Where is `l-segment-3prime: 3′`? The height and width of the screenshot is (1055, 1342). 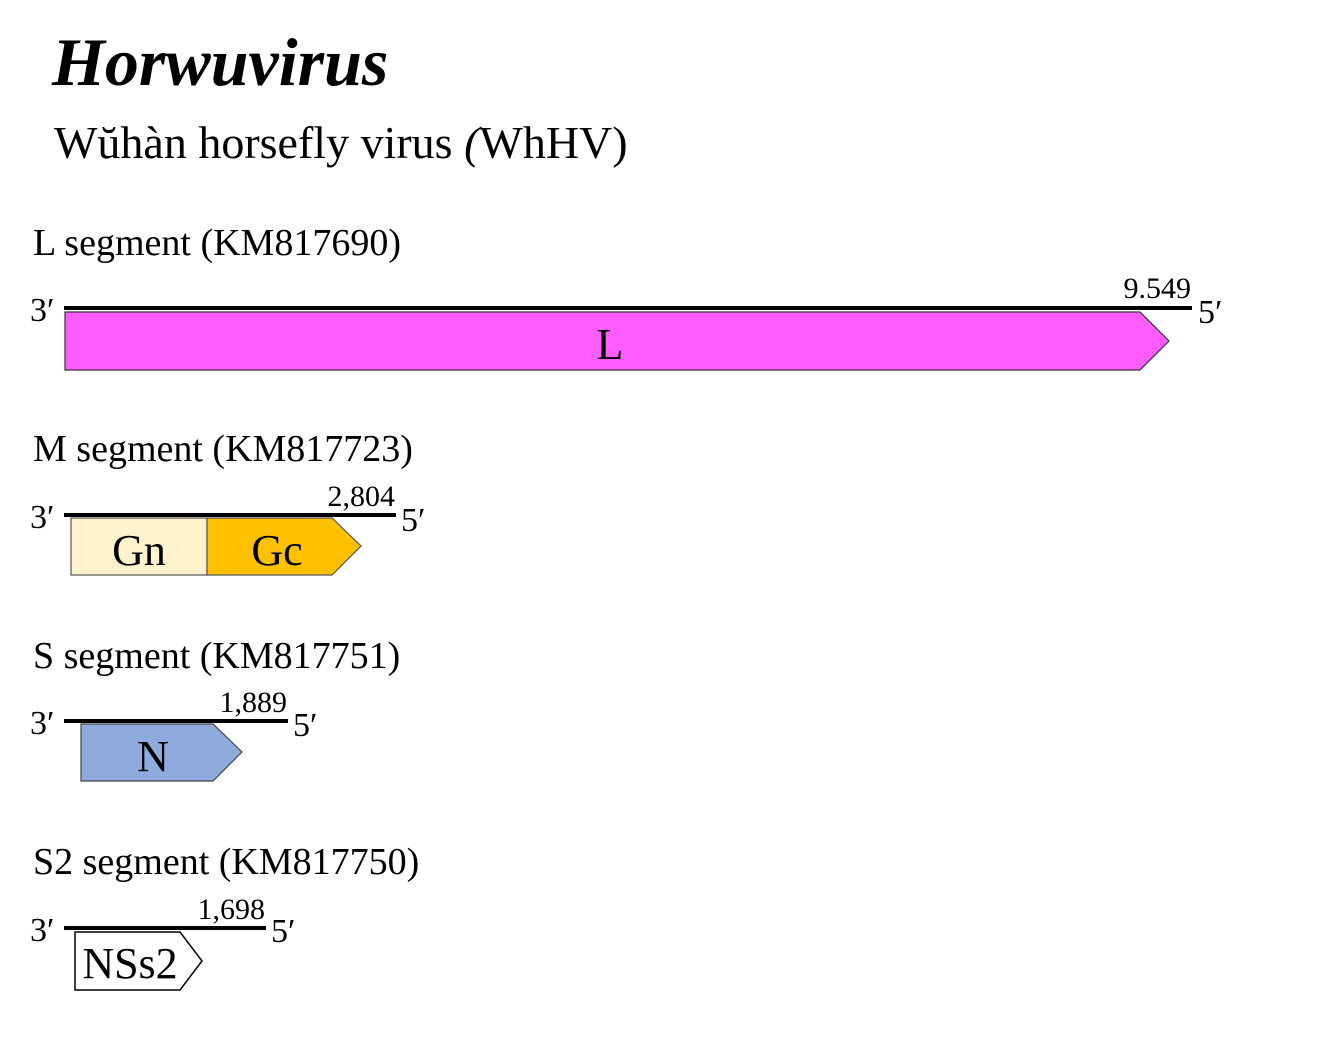 l-segment-3prime: 3′ is located at coordinates (42, 310).